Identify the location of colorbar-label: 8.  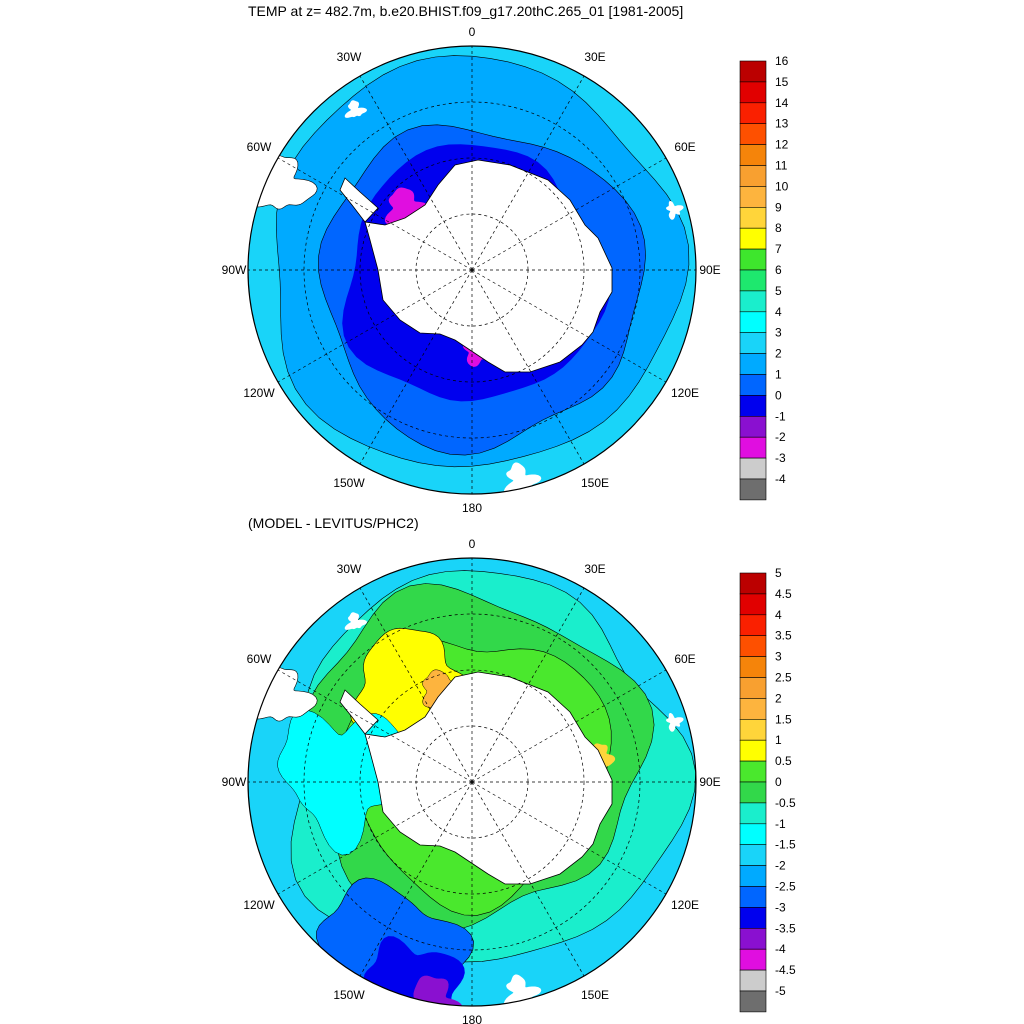
(778, 228).